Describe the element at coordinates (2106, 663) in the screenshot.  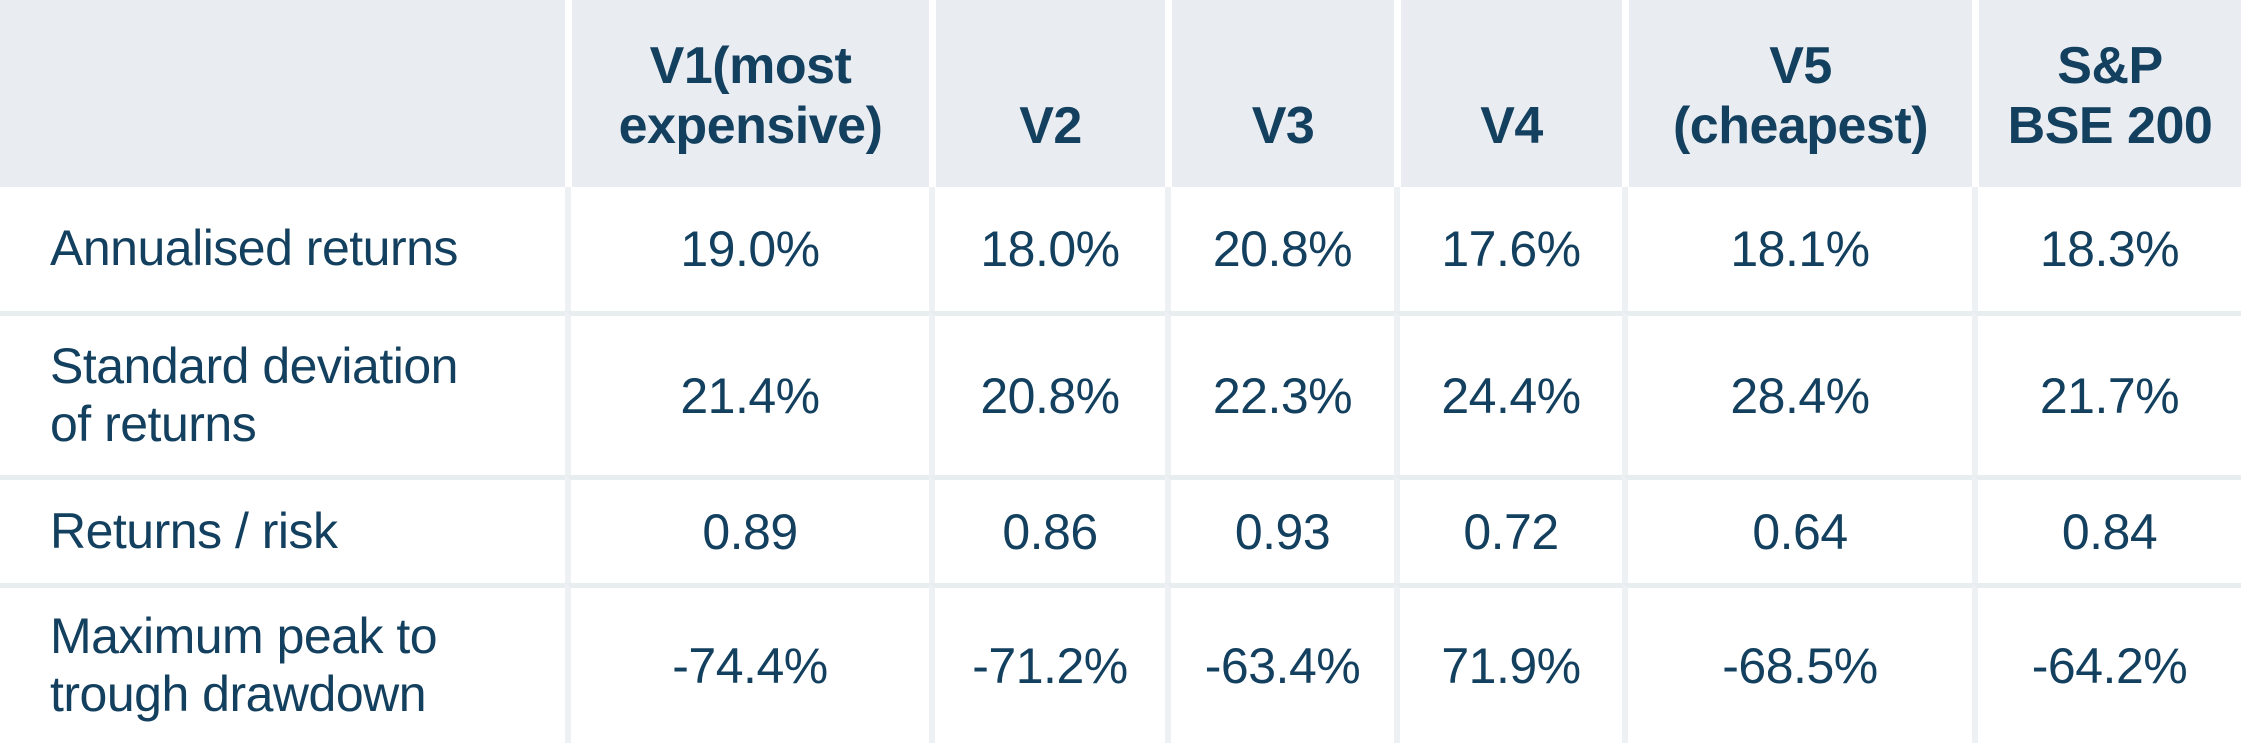
I see `value-cell: -64.2%` at that location.